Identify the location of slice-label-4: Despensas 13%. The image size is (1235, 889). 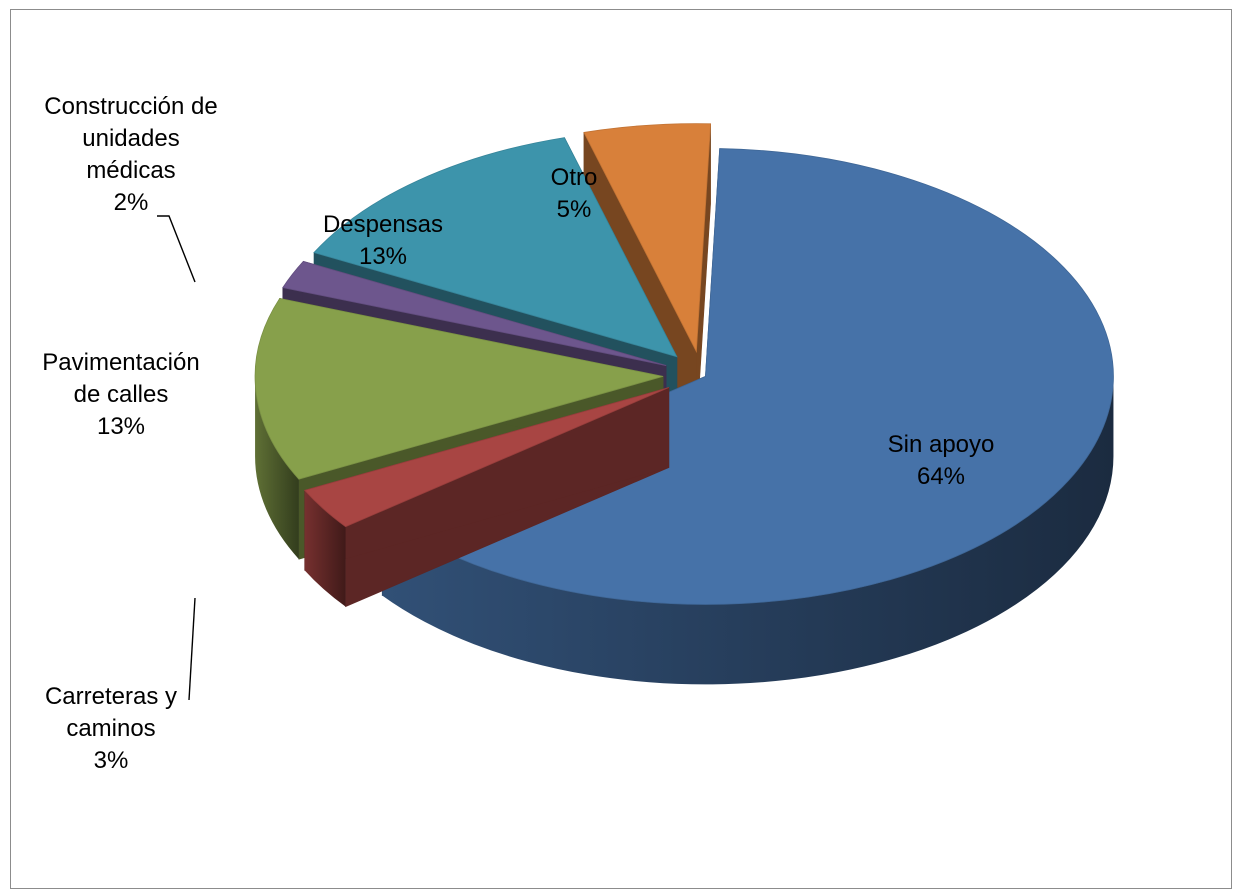
(383, 240).